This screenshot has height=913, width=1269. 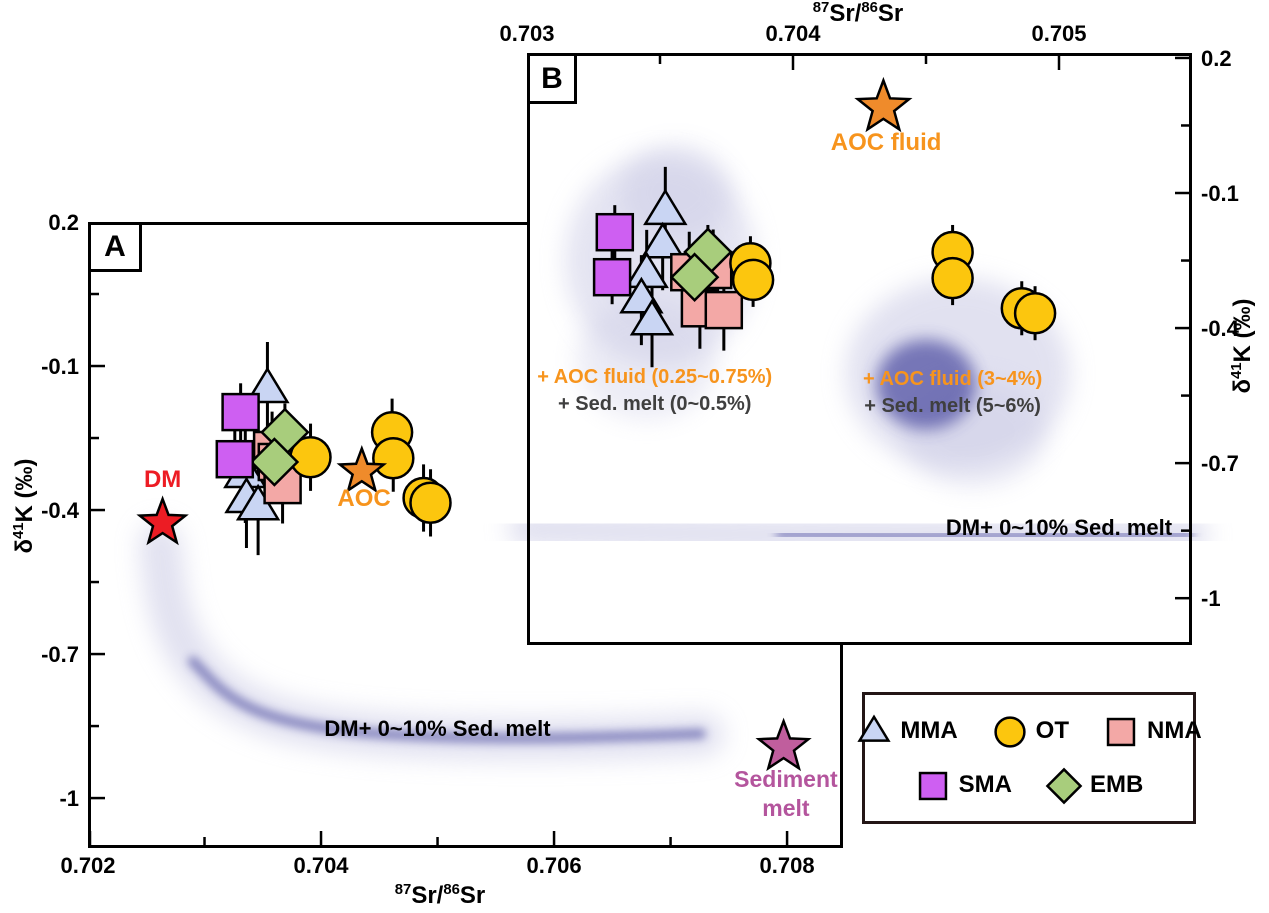 I want to click on legend-marker-emb, so click(x=1064, y=785).